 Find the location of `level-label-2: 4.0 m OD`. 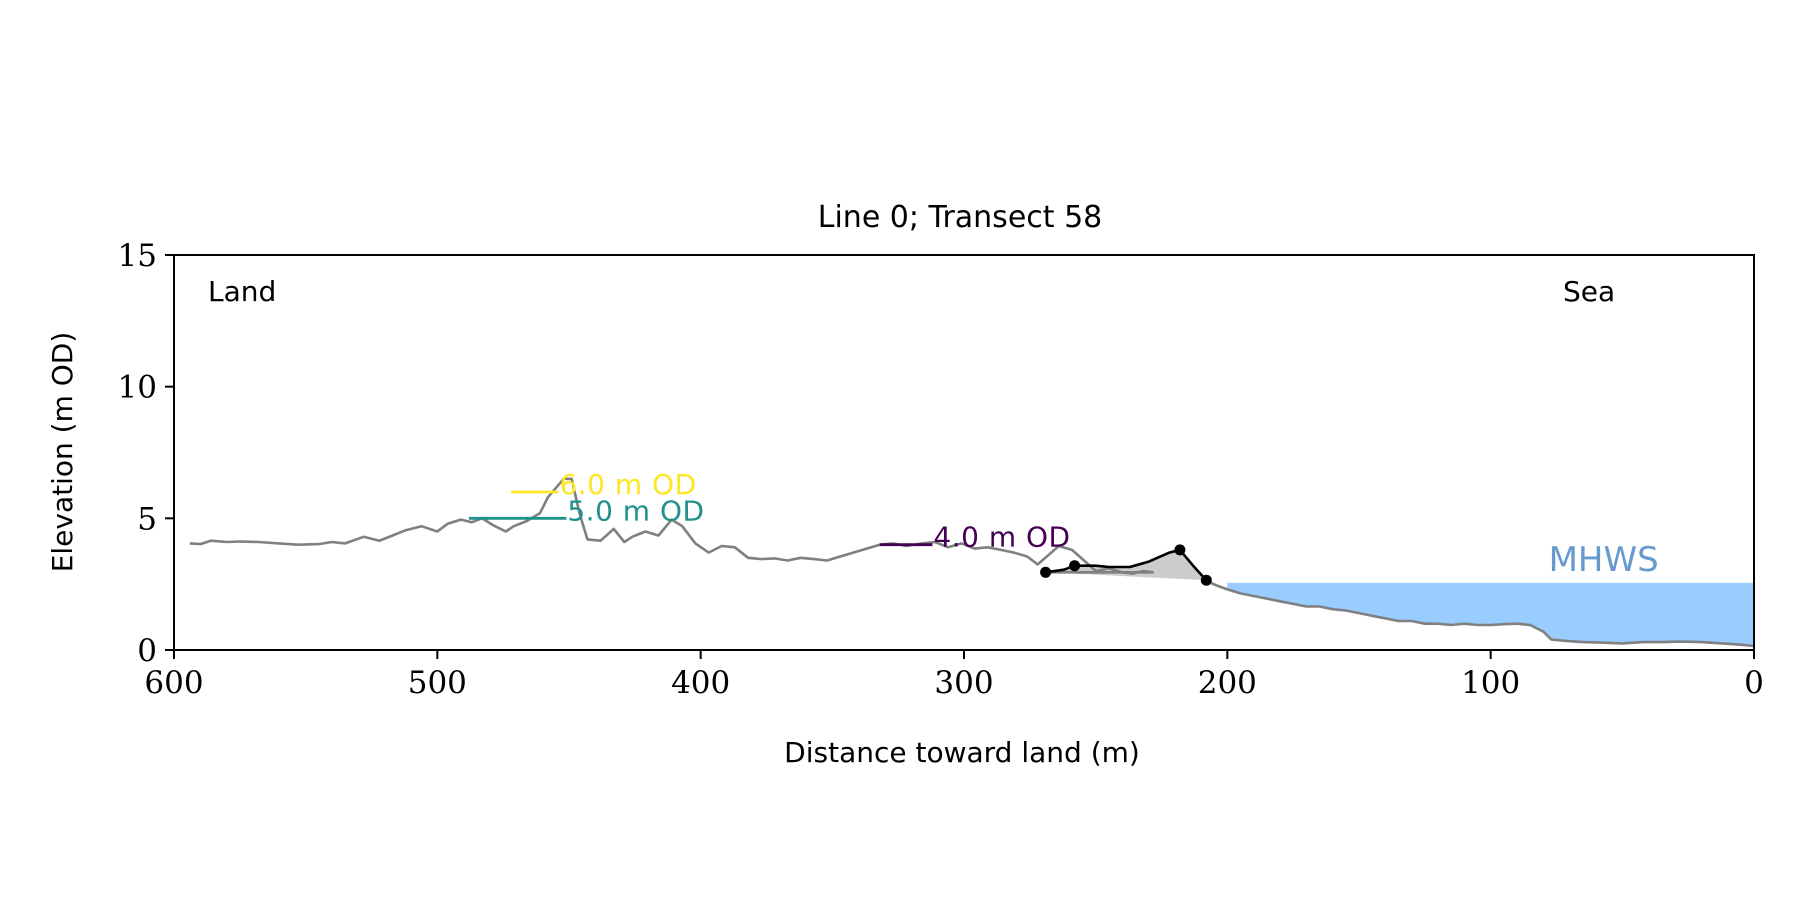

level-label-2: 4.0 m OD is located at coordinates (1001, 537).